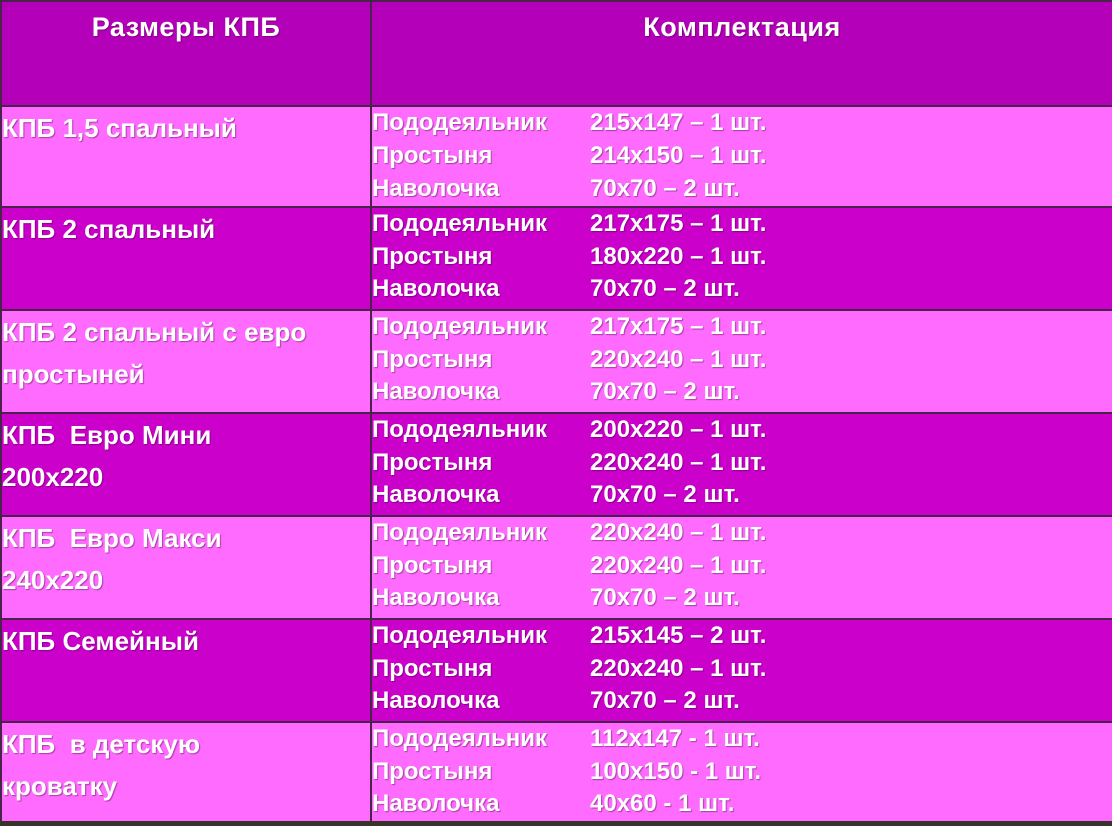  Describe the element at coordinates (676, 771) in the screenshot. I see `kit-item-value: 100х150 - 1 шт.` at that location.